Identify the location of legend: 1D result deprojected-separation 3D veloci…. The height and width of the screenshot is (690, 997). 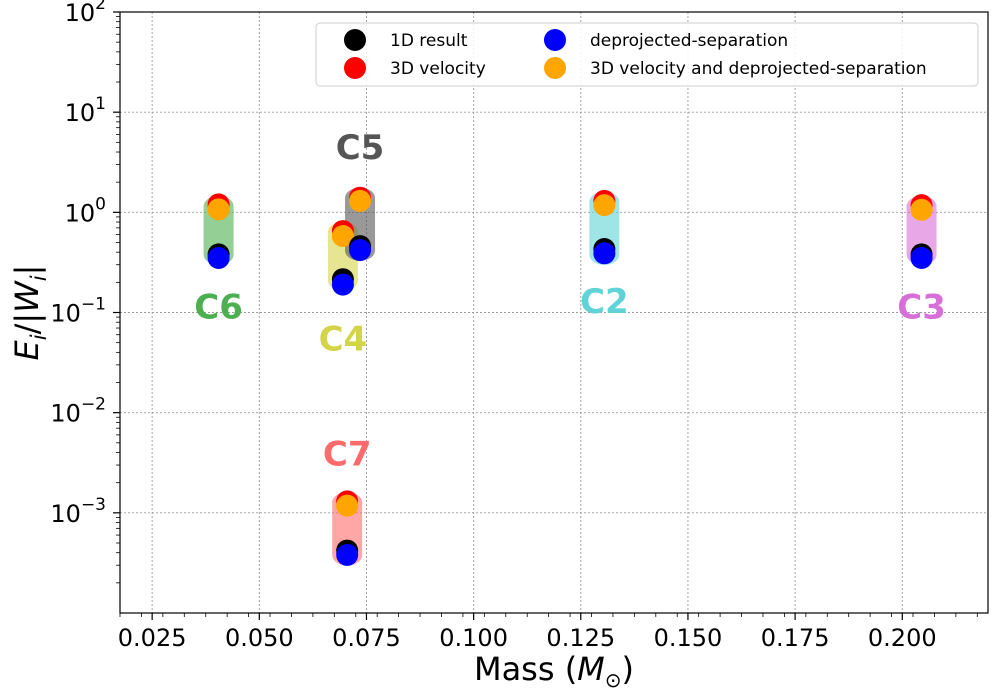
(647, 54).